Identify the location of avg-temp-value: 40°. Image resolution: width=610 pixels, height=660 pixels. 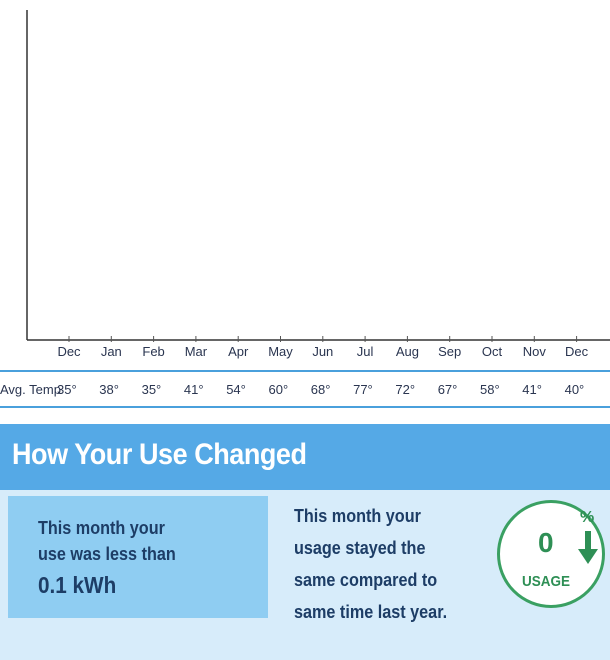
(574, 389).